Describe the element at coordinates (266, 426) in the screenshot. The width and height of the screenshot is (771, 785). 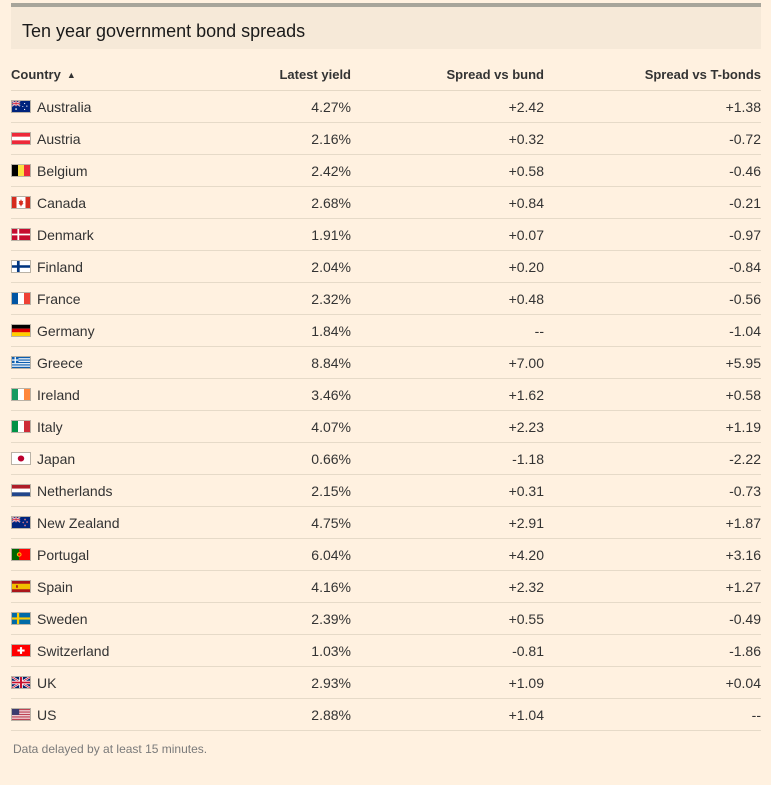
I see `latest-yield-cell: 4.07%` at that location.